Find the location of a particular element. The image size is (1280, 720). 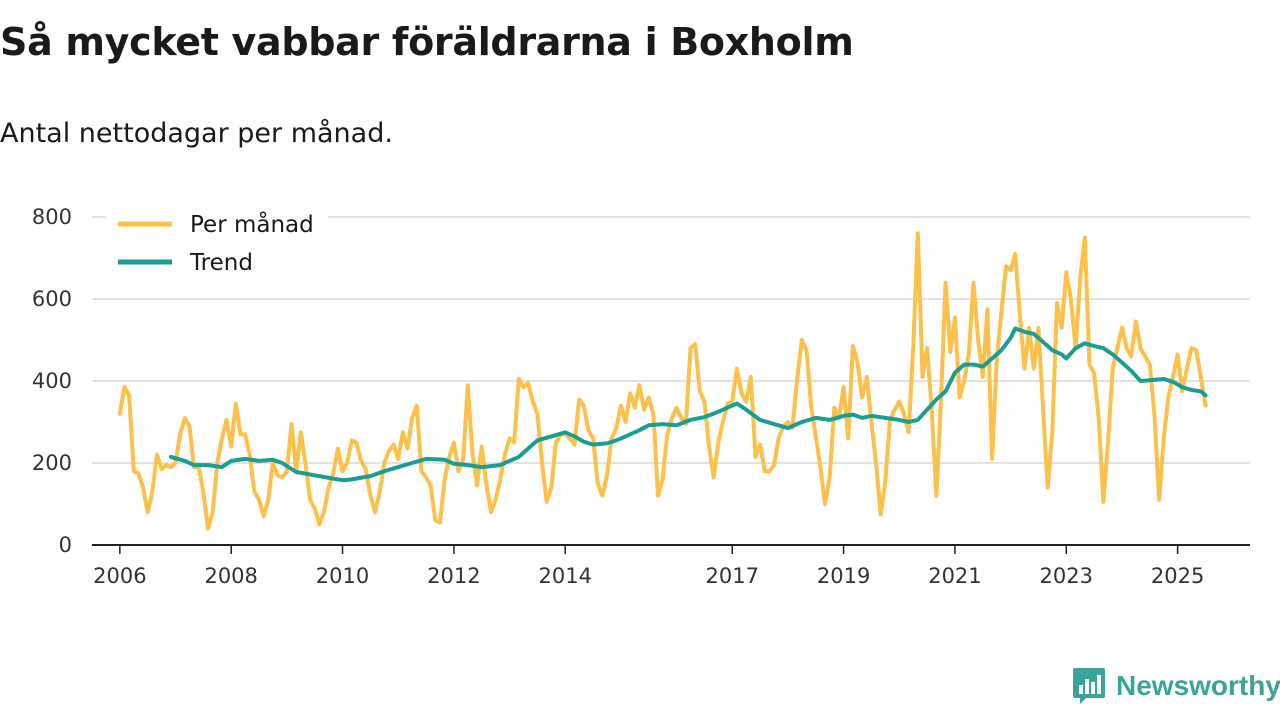

y-axis-ticks: 0 200 400 600 800 is located at coordinates (52, 381).